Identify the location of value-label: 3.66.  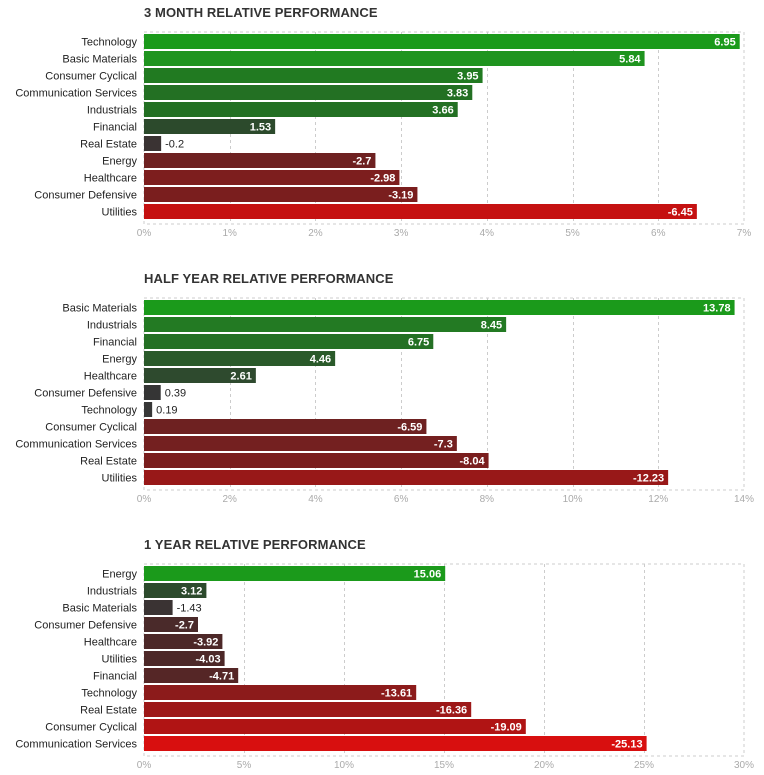
(442, 111).